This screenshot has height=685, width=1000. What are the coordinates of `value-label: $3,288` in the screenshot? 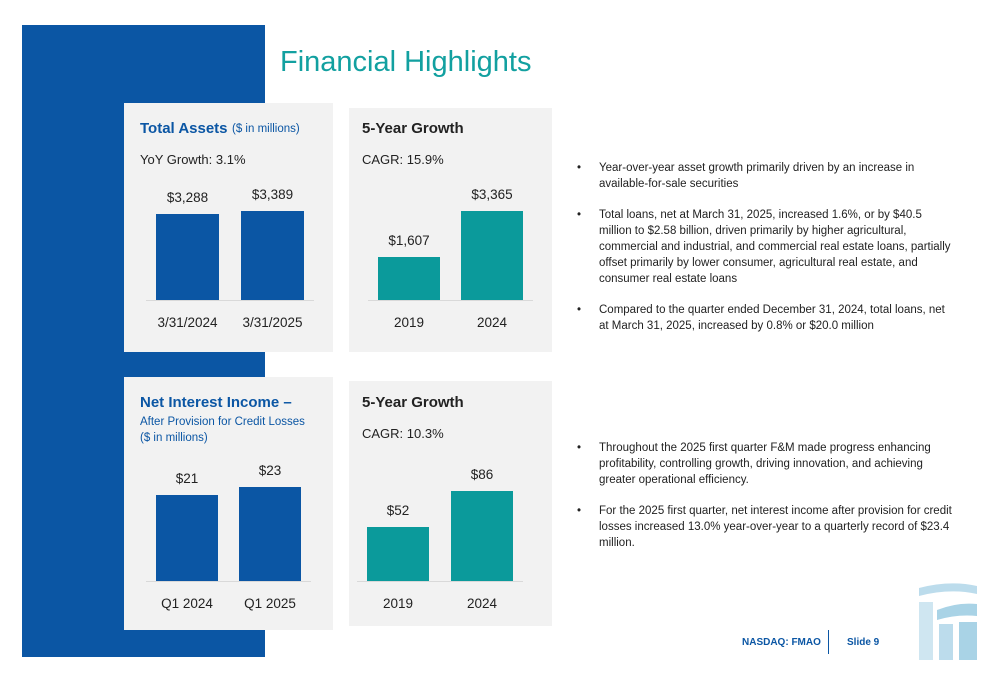 It's located at (187, 197).